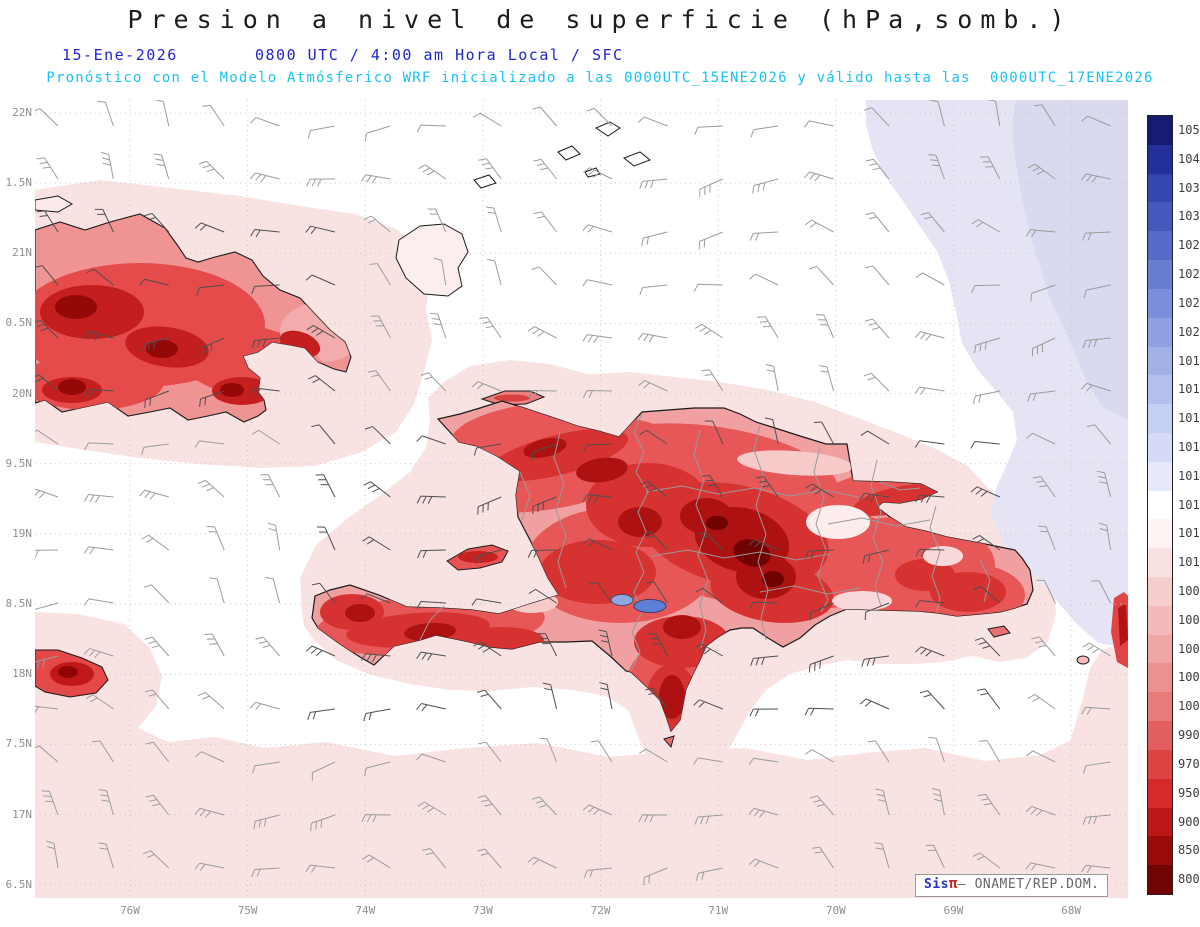 The image size is (1200, 927). Describe the element at coordinates (1189, 446) in the screenshot. I see `colorbar-value: 1016` at that location.